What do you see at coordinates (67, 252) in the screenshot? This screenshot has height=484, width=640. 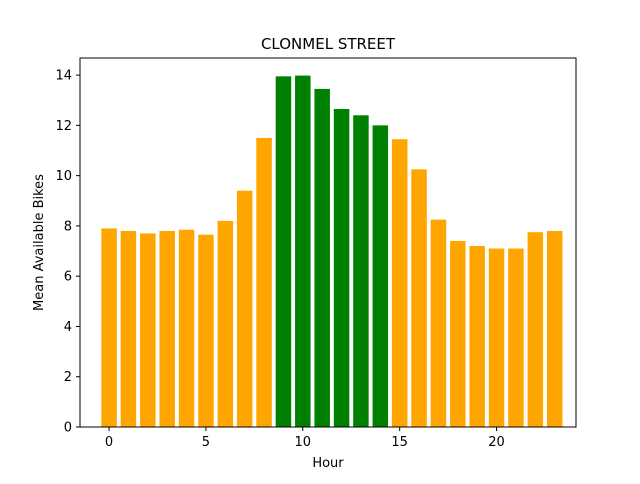 I see `y-ticks-group: 0 2 4 6 8 10 12 14` at bounding box center [67, 252].